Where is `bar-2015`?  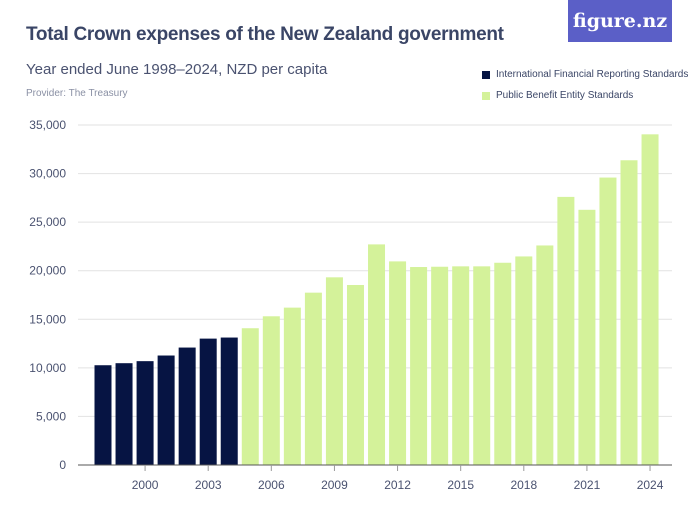 bar-2015 is located at coordinates (461, 365).